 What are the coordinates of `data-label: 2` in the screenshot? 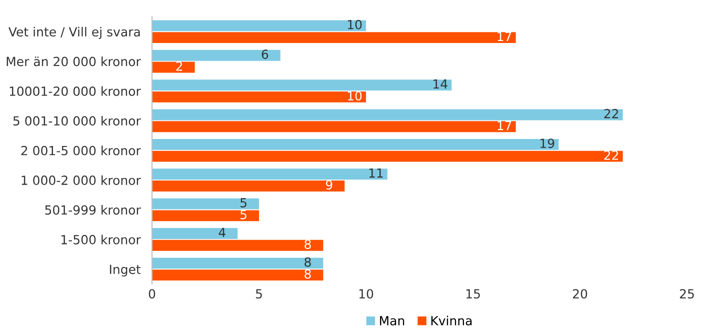 It's located at (179, 66).